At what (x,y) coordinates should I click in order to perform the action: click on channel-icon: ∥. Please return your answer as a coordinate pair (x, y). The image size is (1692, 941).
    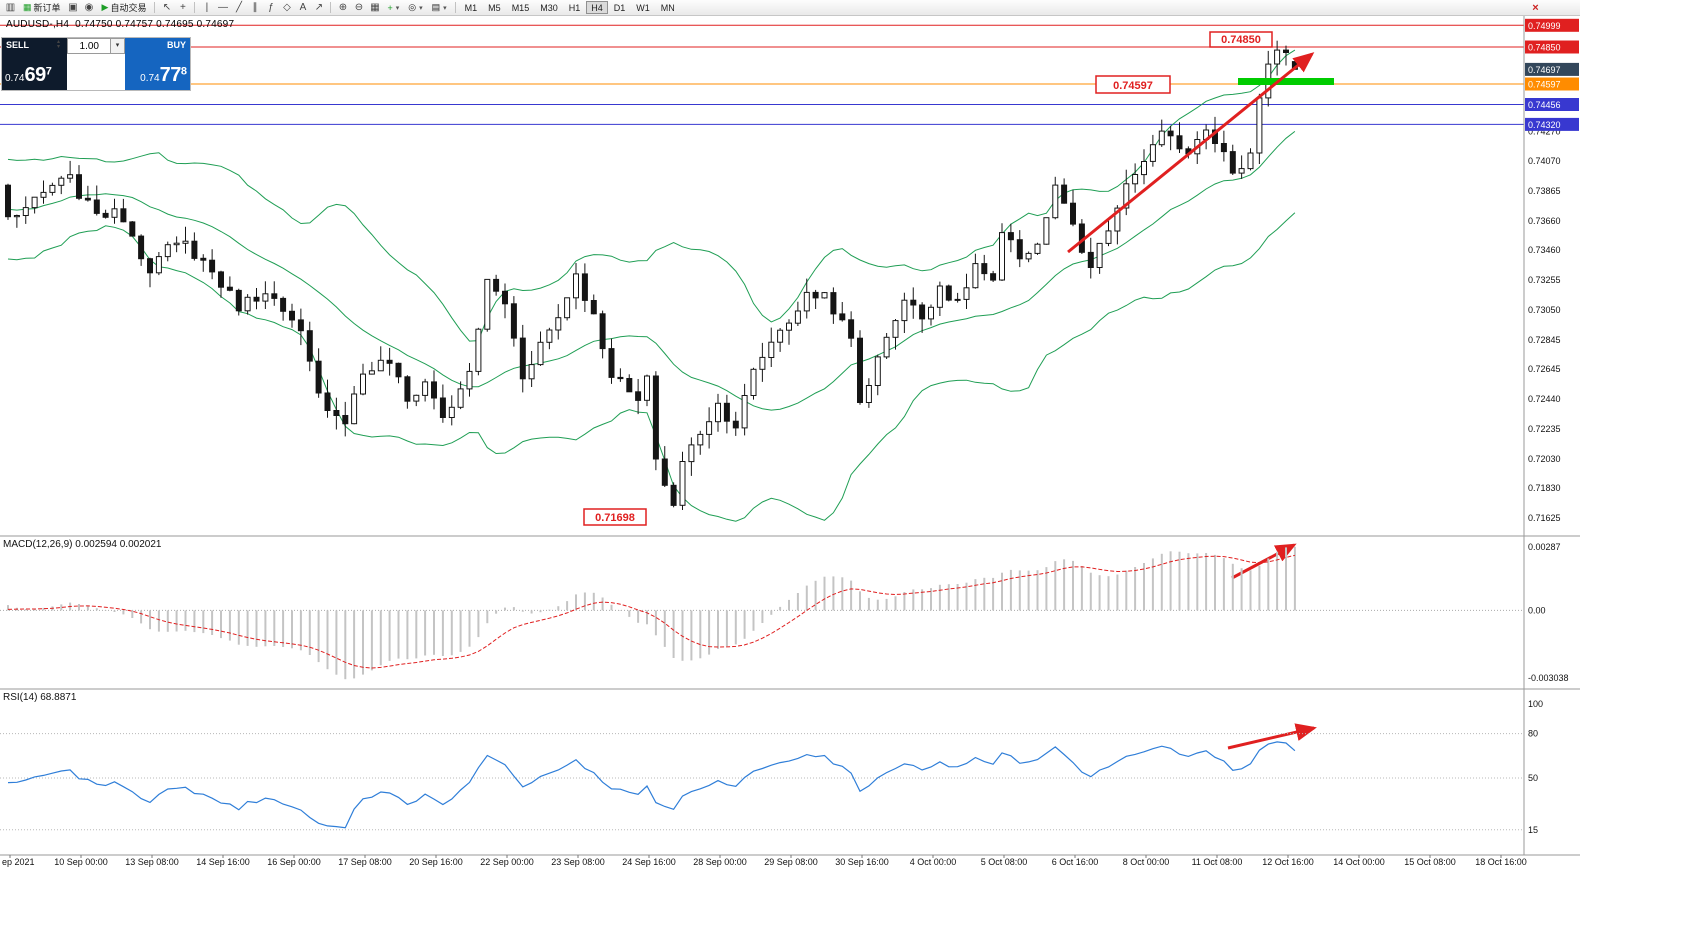
    Looking at the image, I should click on (255, 7).